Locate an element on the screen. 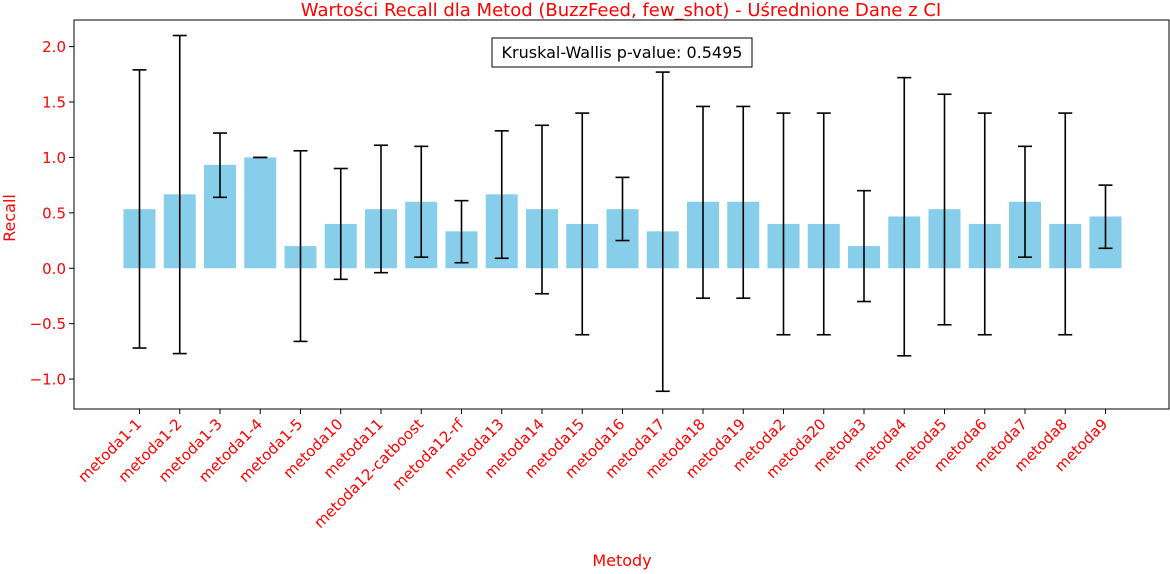  errorbar-metoda9 is located at coordinates (1105, 217).